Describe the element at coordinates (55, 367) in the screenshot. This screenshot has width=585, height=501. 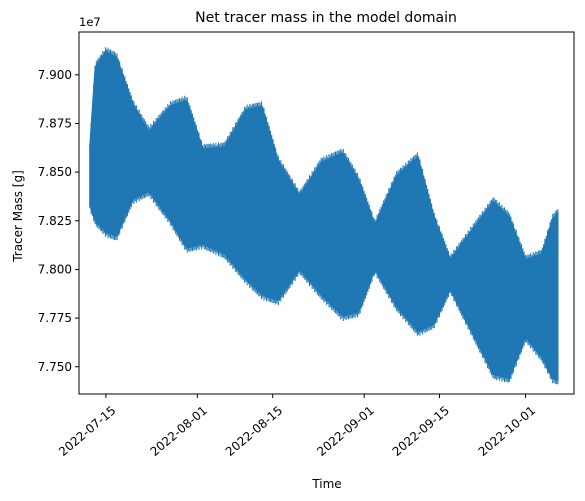
I see `y-tick-label: 7.750` at that location.